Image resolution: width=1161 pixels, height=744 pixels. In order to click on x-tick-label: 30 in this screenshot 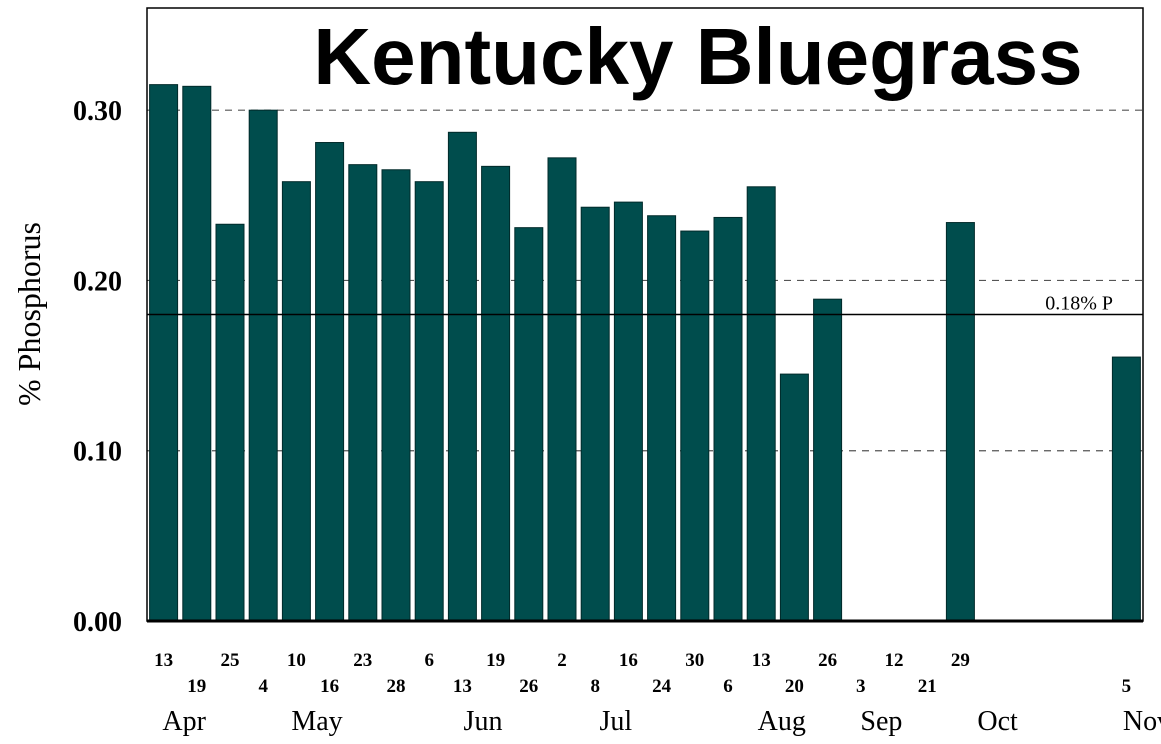, I will do `click(694, 660)`.